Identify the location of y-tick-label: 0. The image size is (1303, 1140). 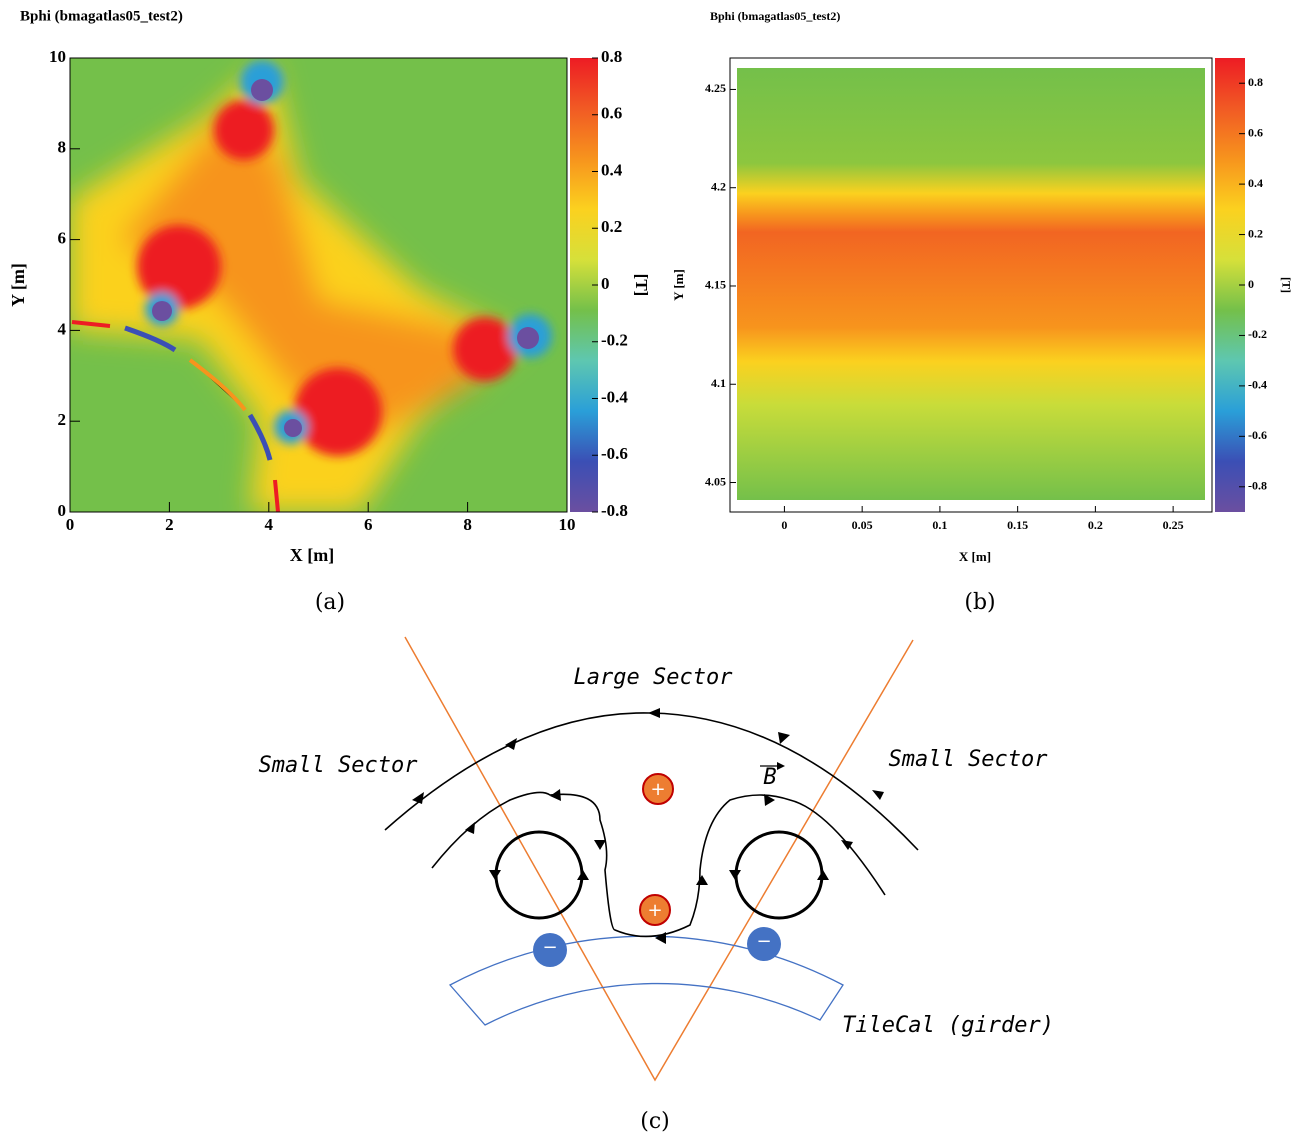
(62, 510).